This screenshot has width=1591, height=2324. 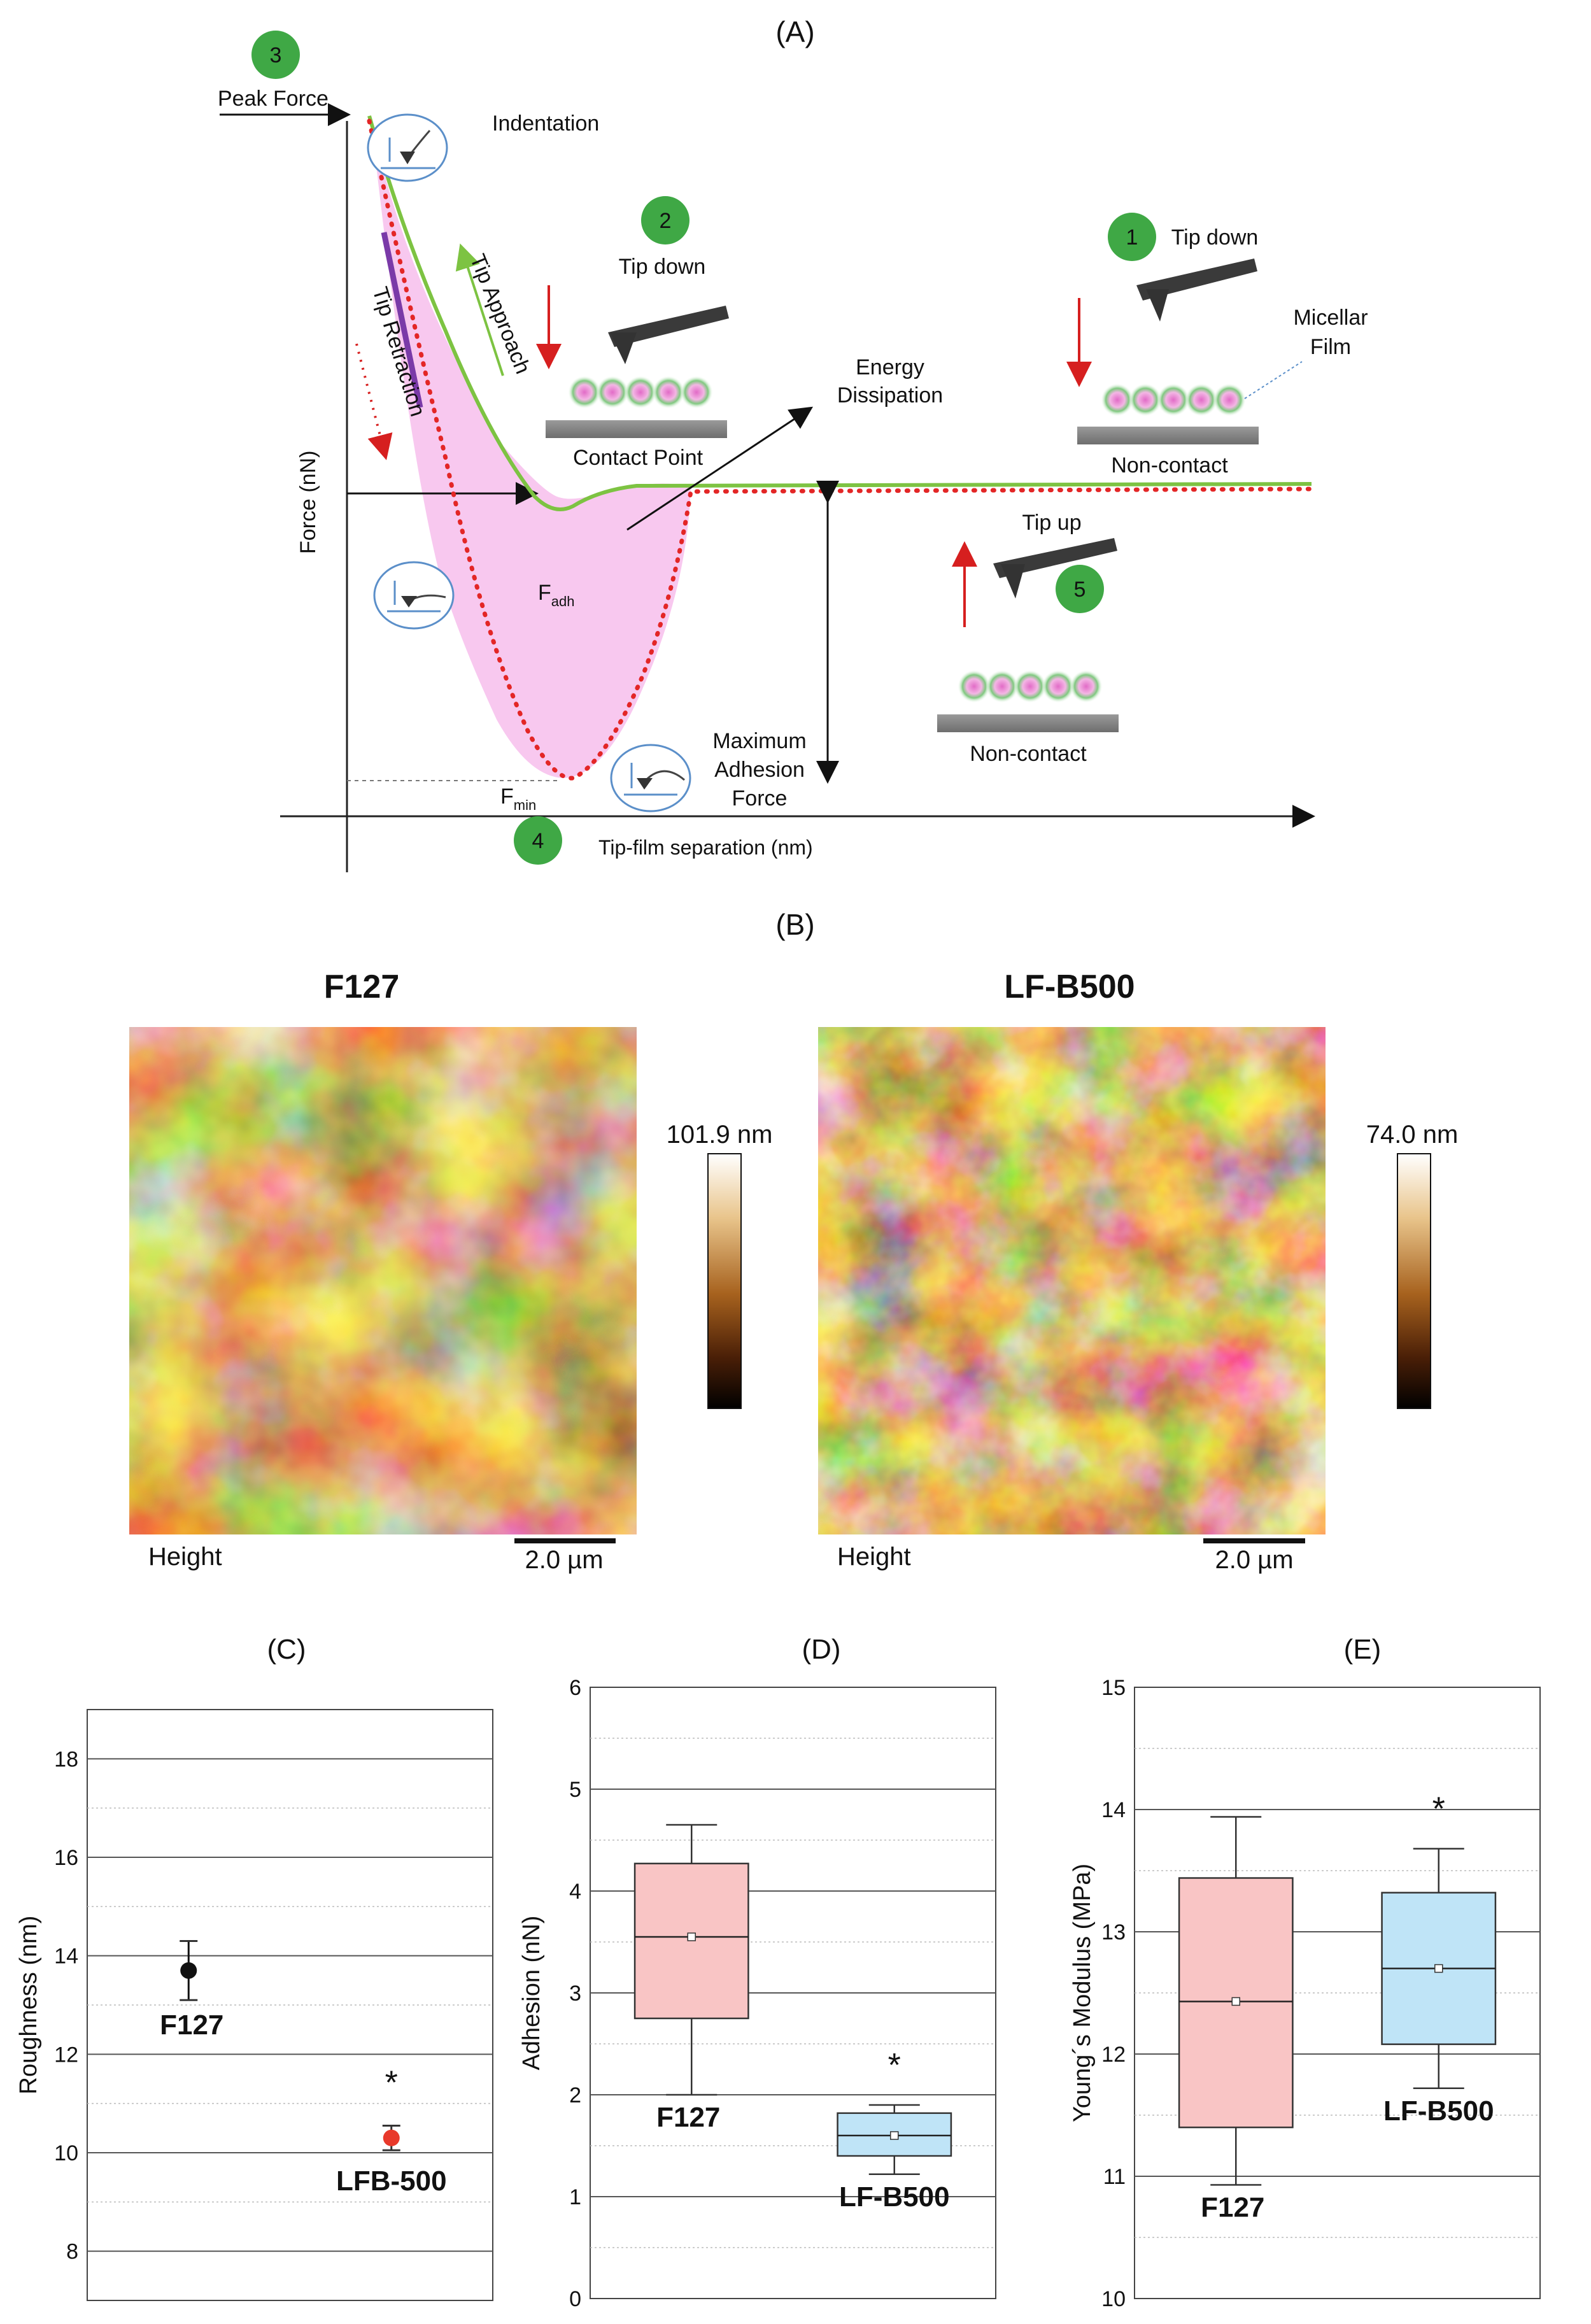 I want to click on micelle-row-contact, so click(x=640, y=392).